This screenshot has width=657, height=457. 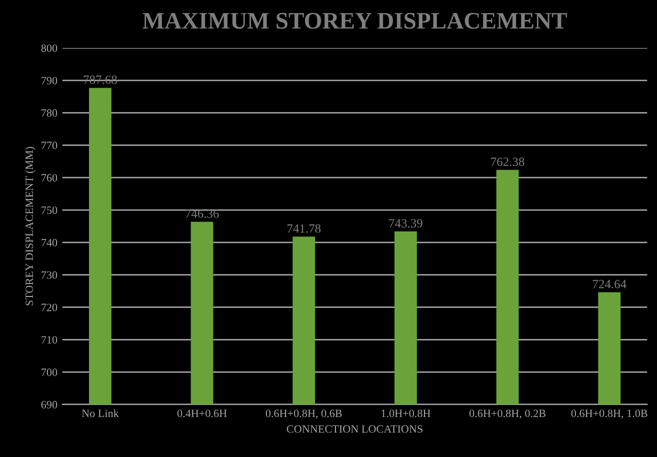 What do you see at coordinates (50, 210) in the screenshot?
I see `y-tick-label: 750` at bounding box center [50, 210].